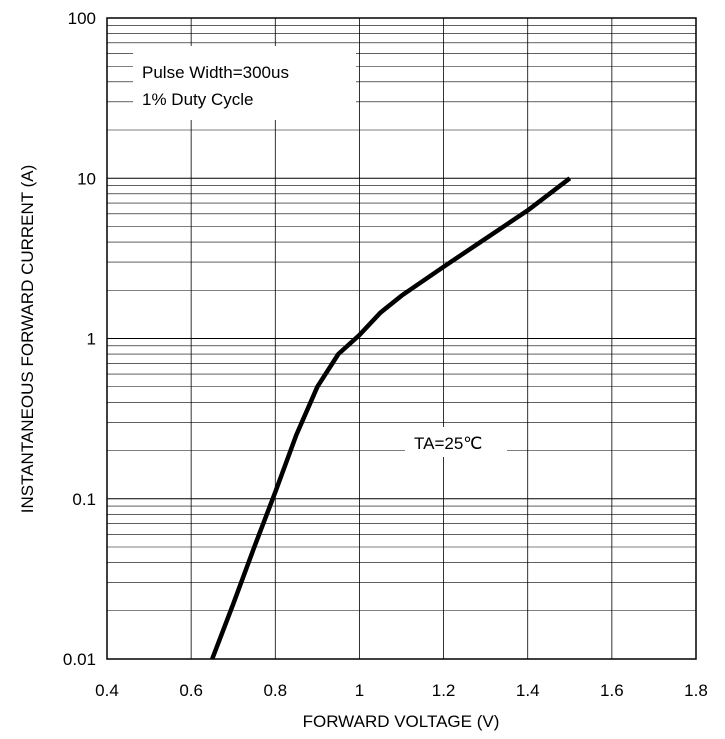 This screenshot has height=739, width=725. I want to click on y-tick-label: 10, so click(86, 178).